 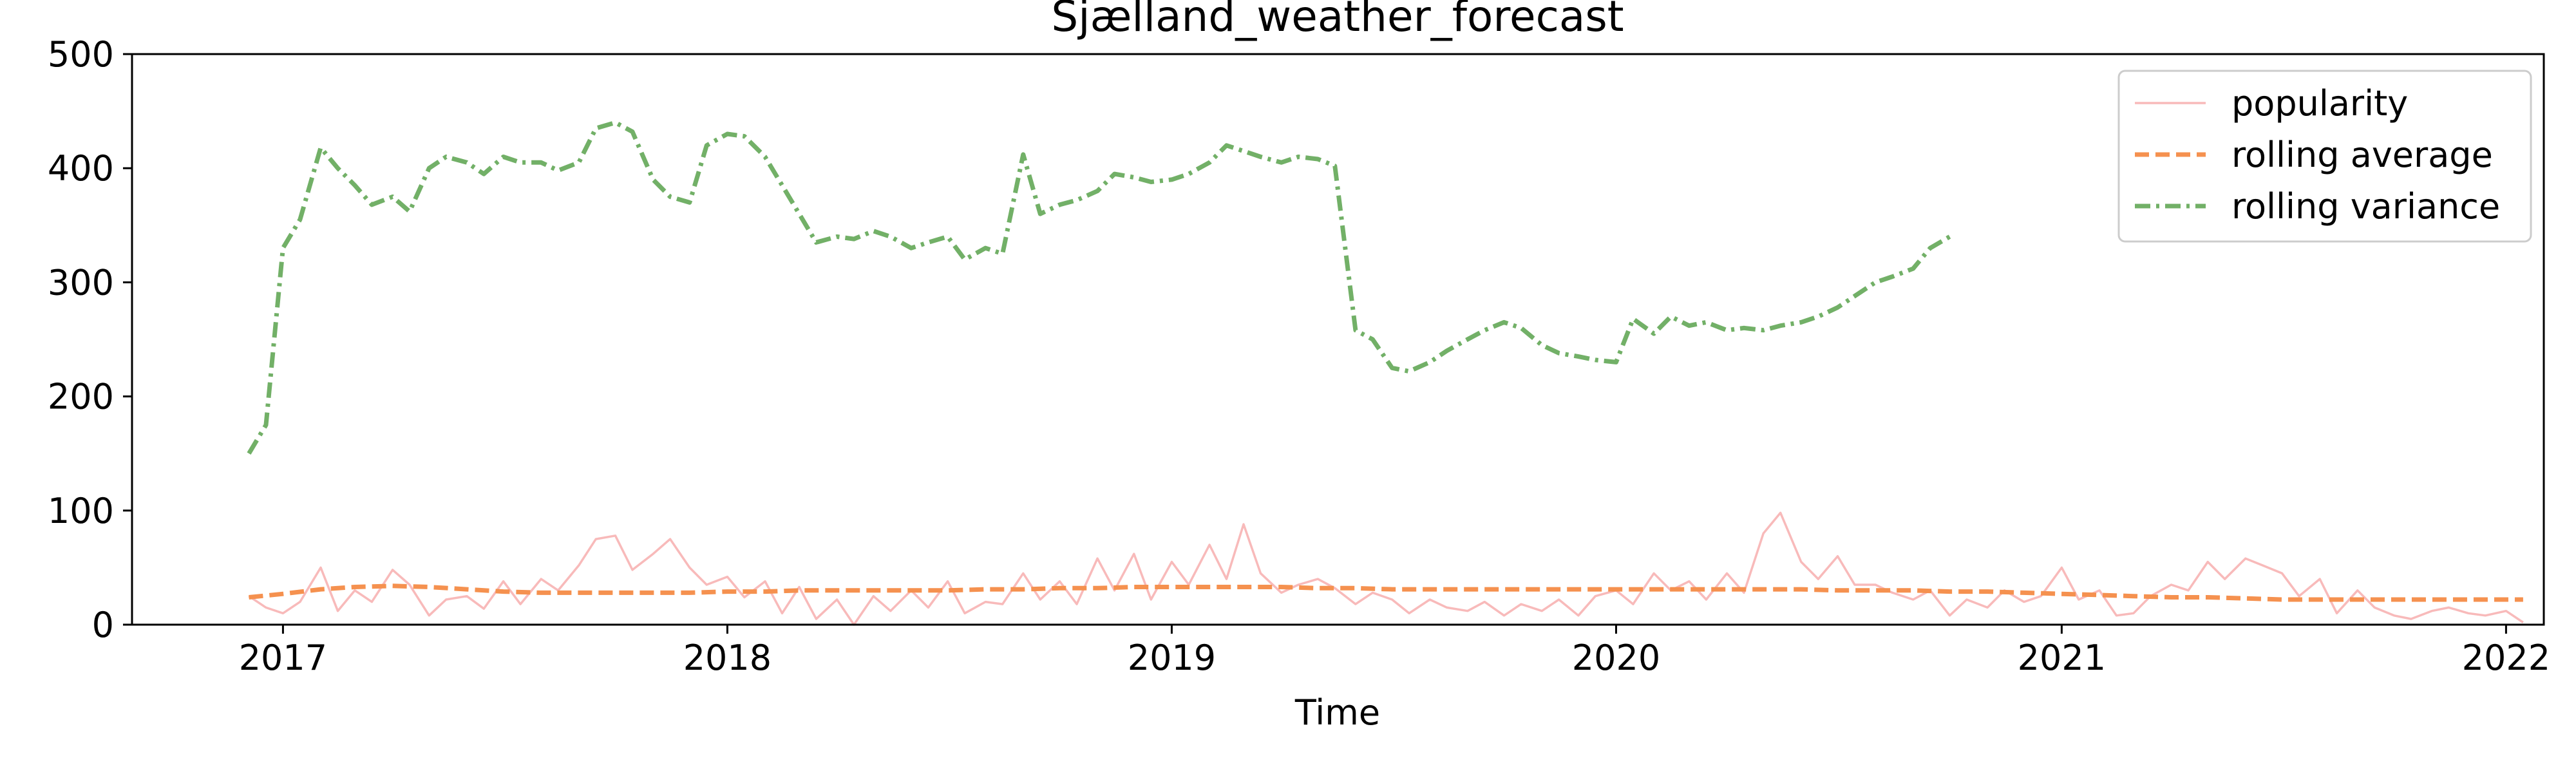 What do you see at coordinates (2062, 658) in the screenshot?
I see `x-tick-label: 2021` at bounding box center [2062, 658].